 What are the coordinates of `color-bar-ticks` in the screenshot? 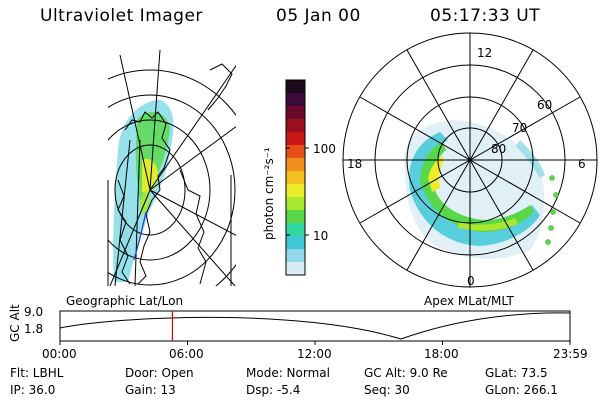 It's located at (297, 191).